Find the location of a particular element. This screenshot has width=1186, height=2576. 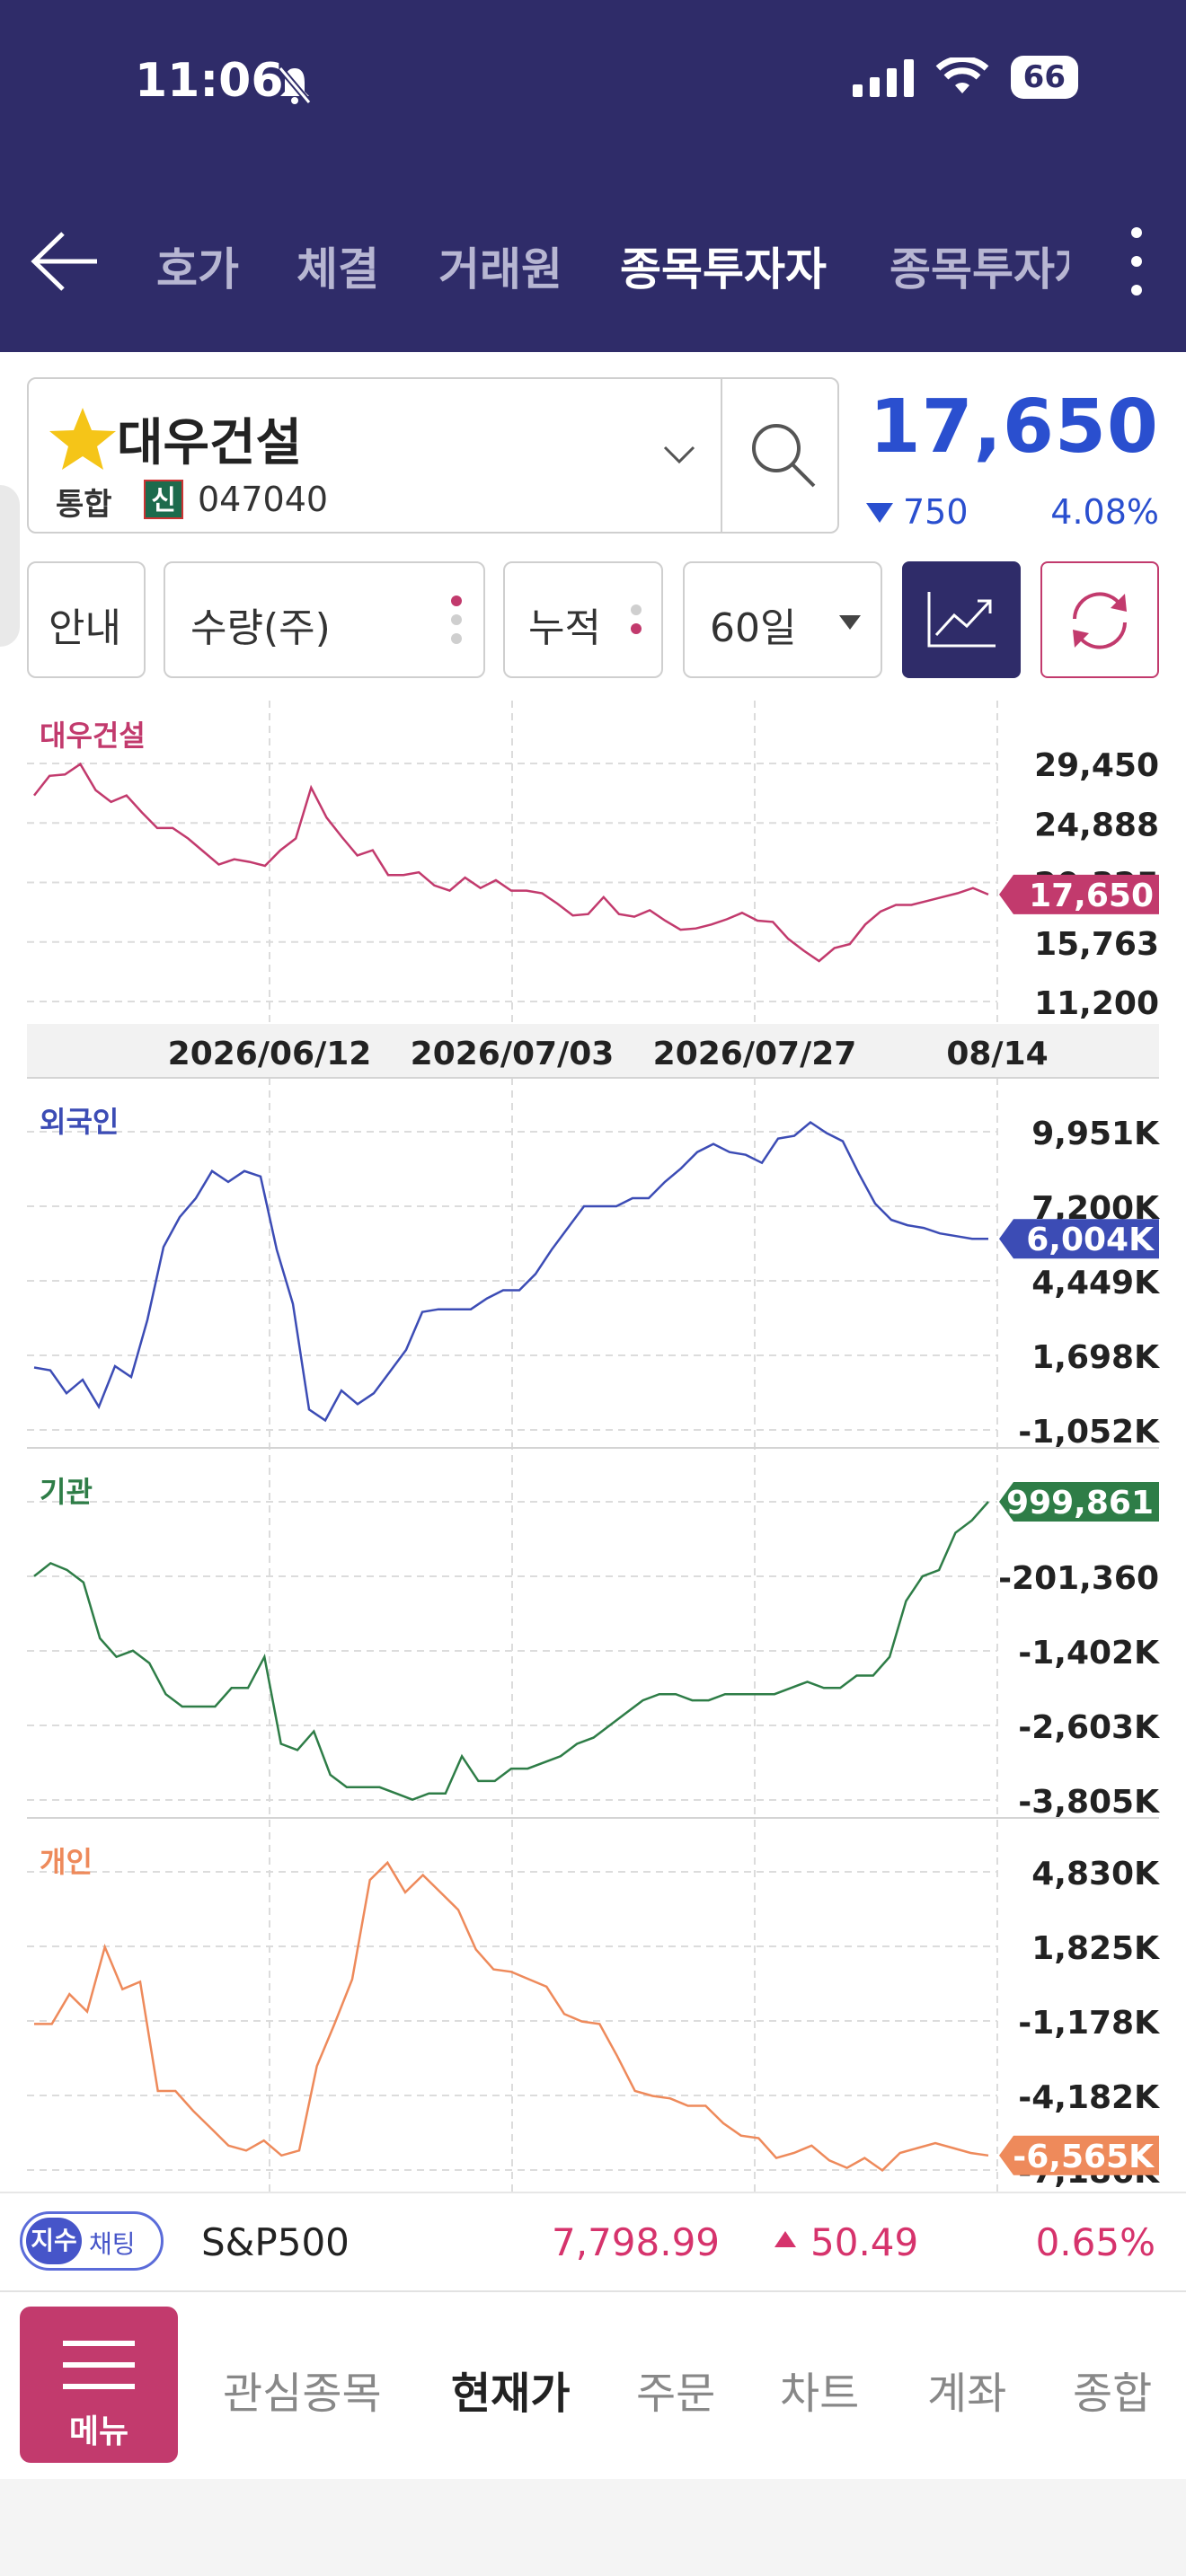

period-label: 60일 is located at coordinates (753, 628).